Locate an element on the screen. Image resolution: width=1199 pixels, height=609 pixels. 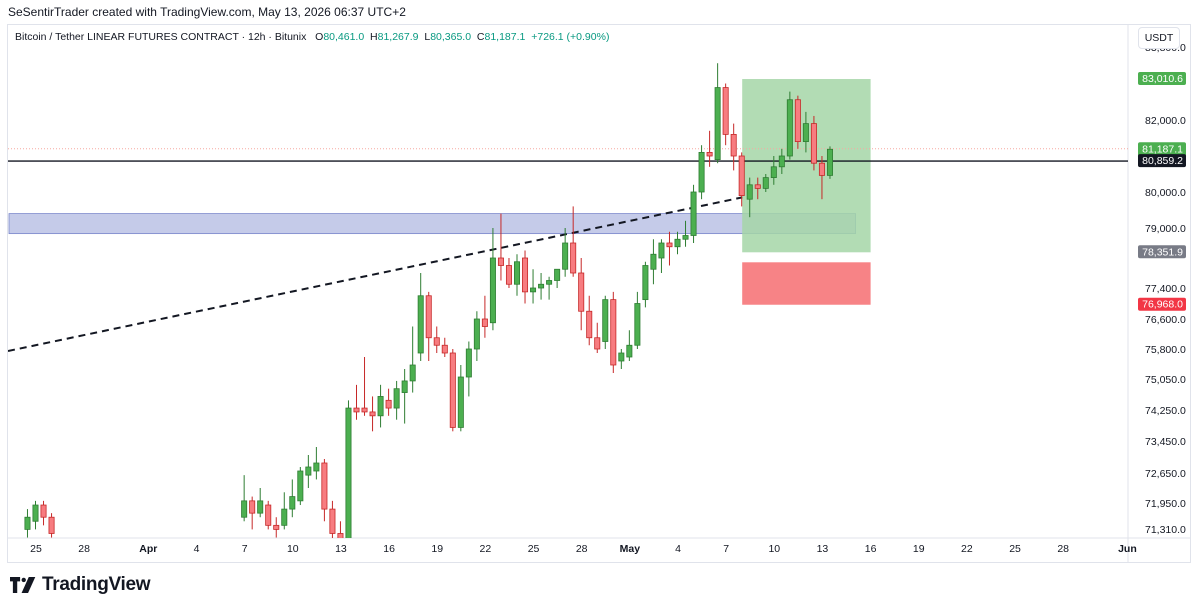
currency-button: USDT is located at coordinates (1159, 38).